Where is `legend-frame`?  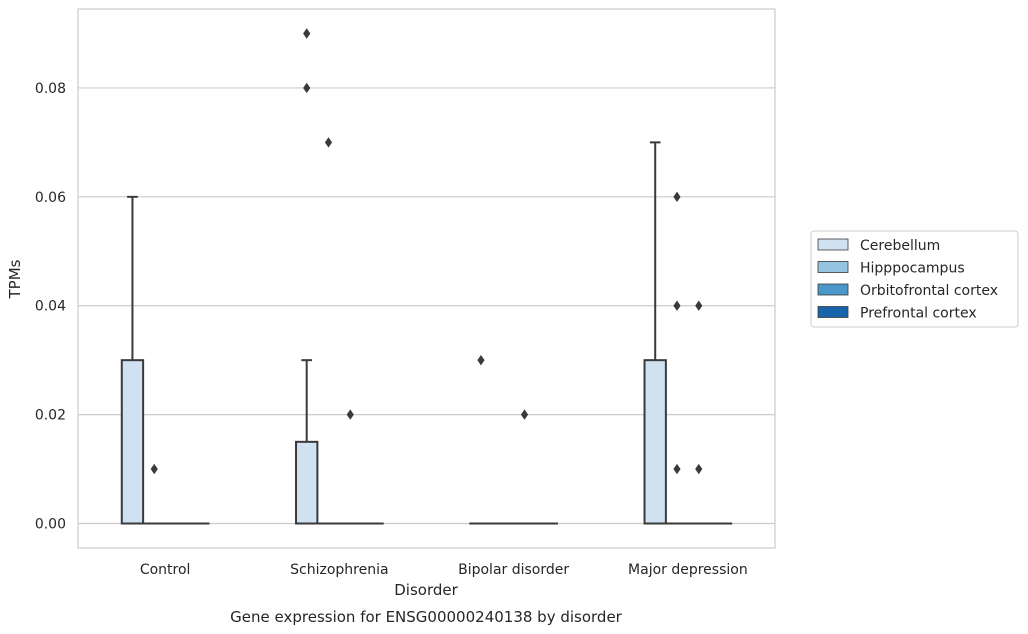
legend-frame is located at coordinates (914, 279).